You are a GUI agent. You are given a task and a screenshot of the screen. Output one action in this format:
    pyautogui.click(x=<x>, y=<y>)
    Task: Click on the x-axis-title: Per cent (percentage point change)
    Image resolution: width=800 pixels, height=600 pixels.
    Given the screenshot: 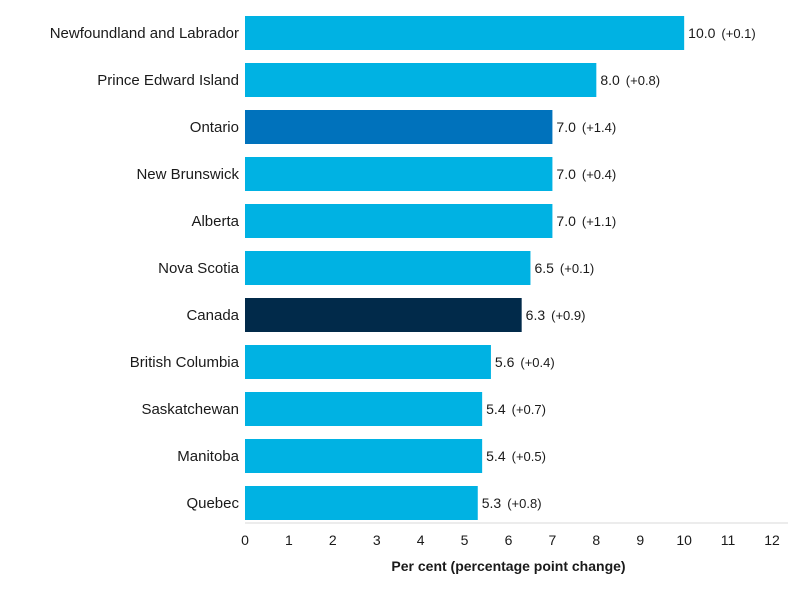 What is the action you would take?
    pyautogui.click(x=508, y=566)
    